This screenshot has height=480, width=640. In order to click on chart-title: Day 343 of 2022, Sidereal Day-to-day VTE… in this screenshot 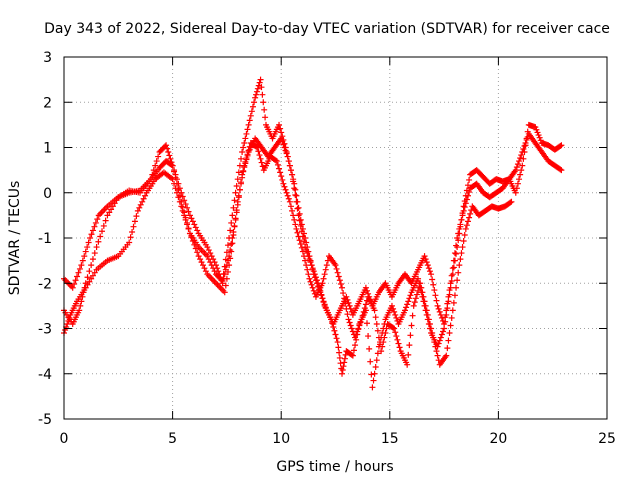, I will do `click(327, 29)`.